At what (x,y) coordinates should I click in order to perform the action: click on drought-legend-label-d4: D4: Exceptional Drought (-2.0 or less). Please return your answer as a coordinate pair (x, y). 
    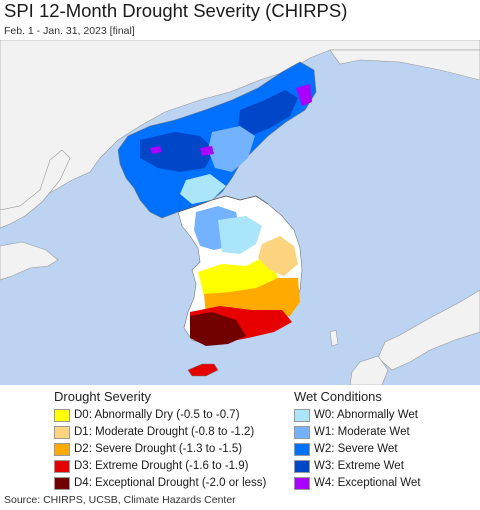
    Looking at the image, I should click on (170, 483).